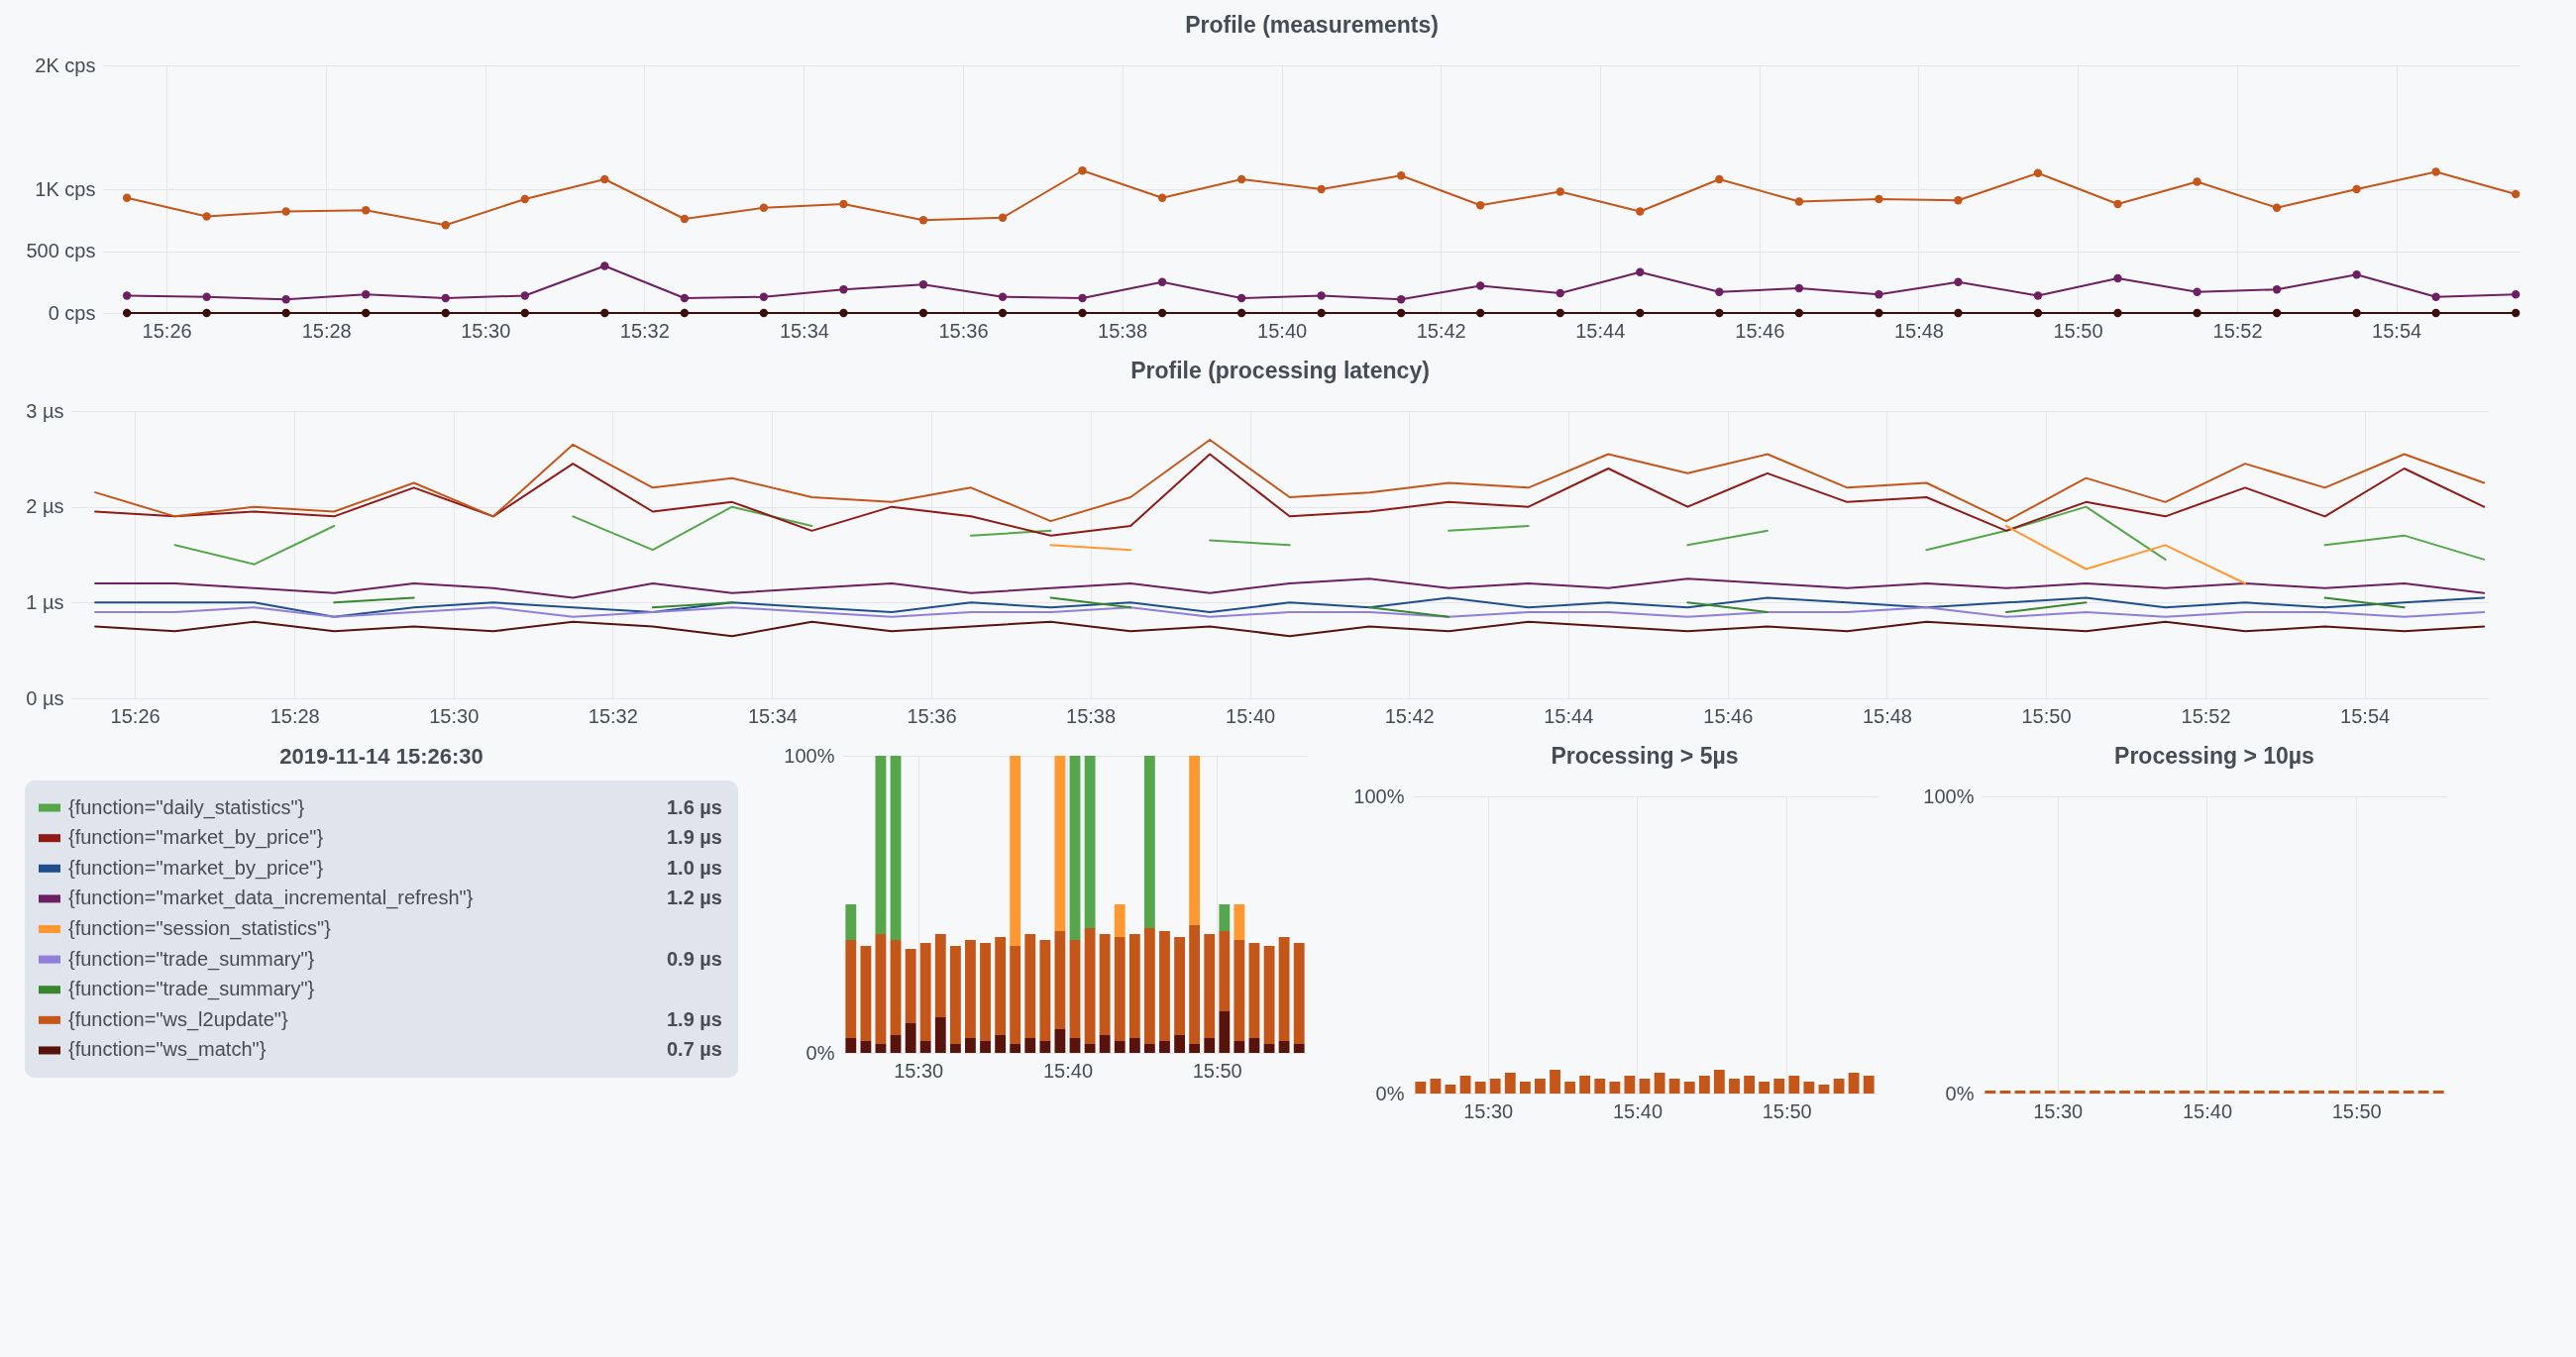  I want to click on x-tick-label: 15:34, so click(772, 715).